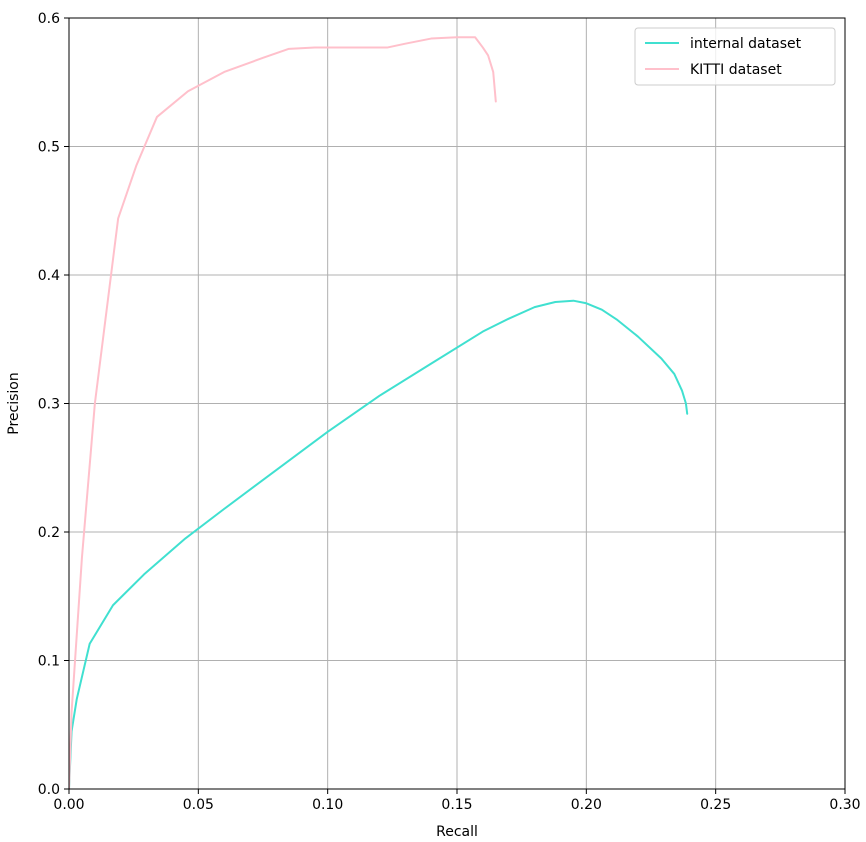 This screenshot has height=842, width=866. What do you see at coordinates (49, 19) in the screenshot?
I see `y-tick-label: 0.6` at bounding box center [49, 19].